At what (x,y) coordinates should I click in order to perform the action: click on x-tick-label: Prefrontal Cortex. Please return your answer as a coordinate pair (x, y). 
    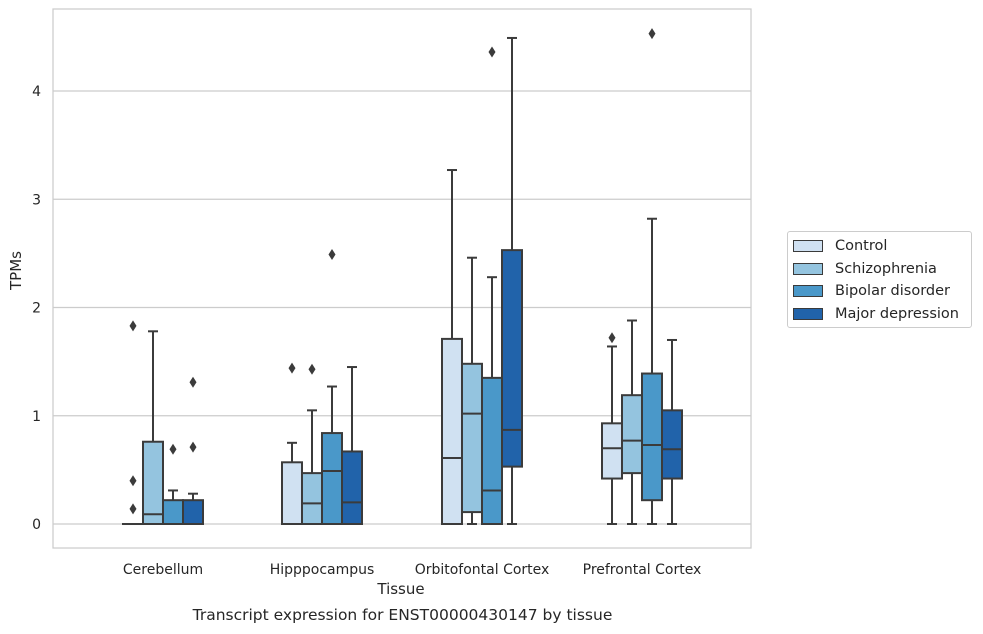
    Looking at the image, I should click on (642, 570).